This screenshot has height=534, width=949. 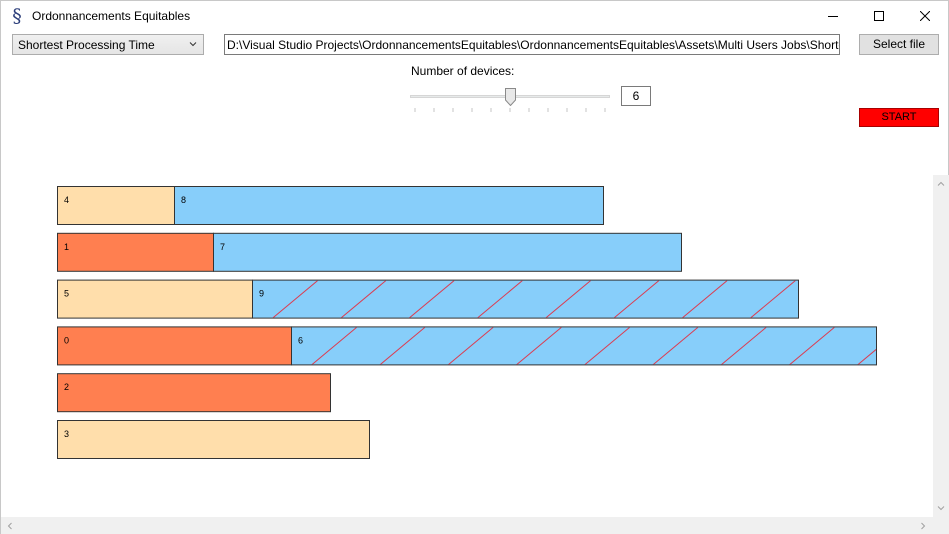 I want to click on job-block: 8, so click(x=389, y=205).